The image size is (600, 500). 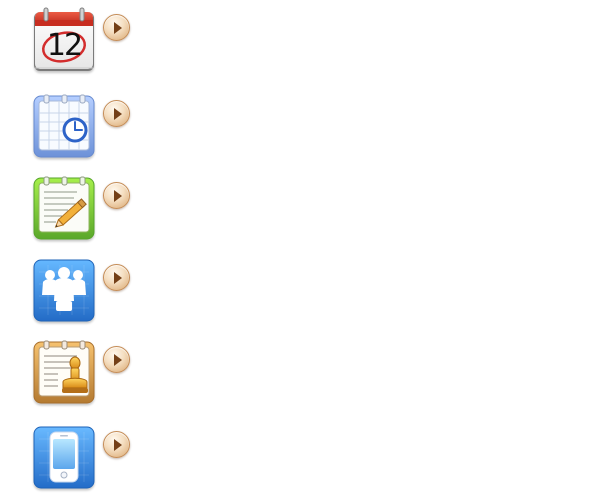 I want to click on meeting-people-icon-graphic, so click(x=64, y=290).